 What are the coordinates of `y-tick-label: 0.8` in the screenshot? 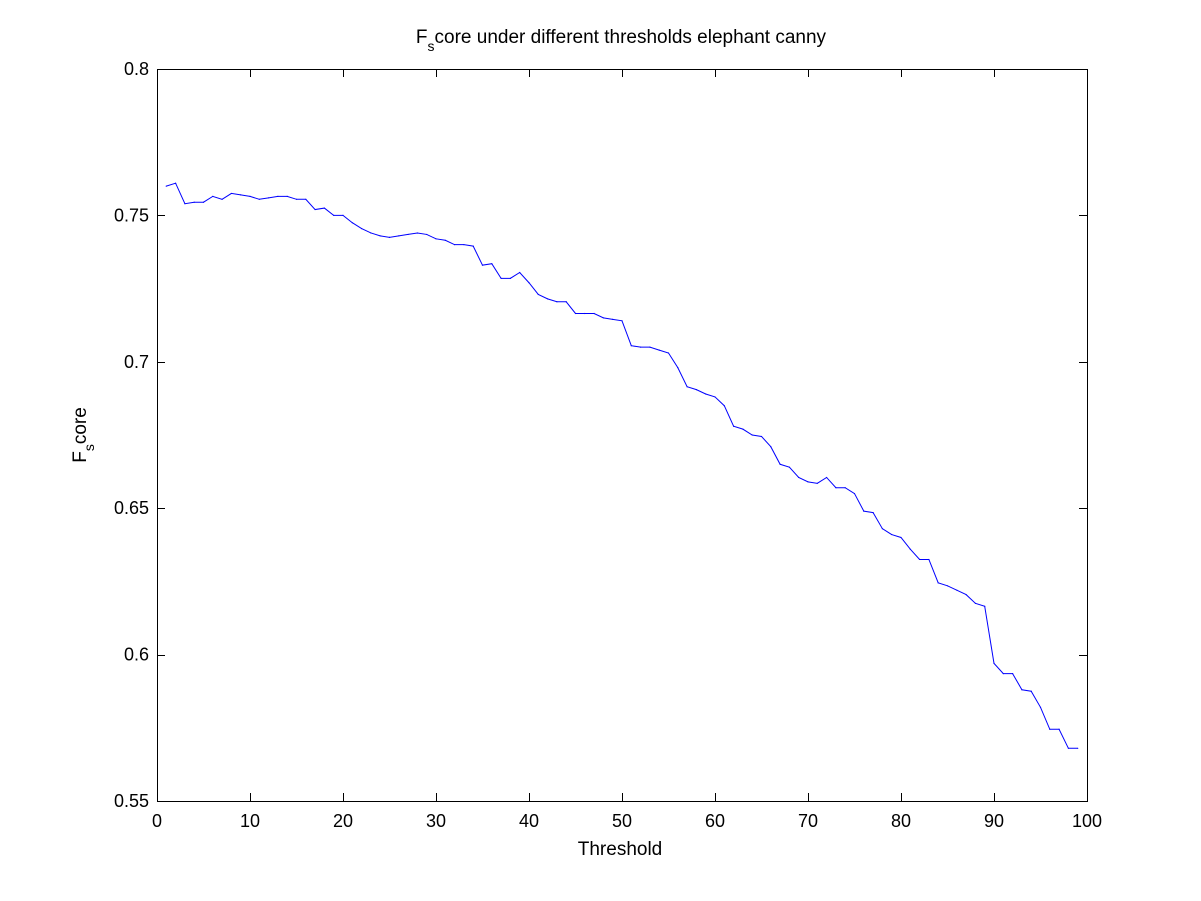 It's located at (136, 69).